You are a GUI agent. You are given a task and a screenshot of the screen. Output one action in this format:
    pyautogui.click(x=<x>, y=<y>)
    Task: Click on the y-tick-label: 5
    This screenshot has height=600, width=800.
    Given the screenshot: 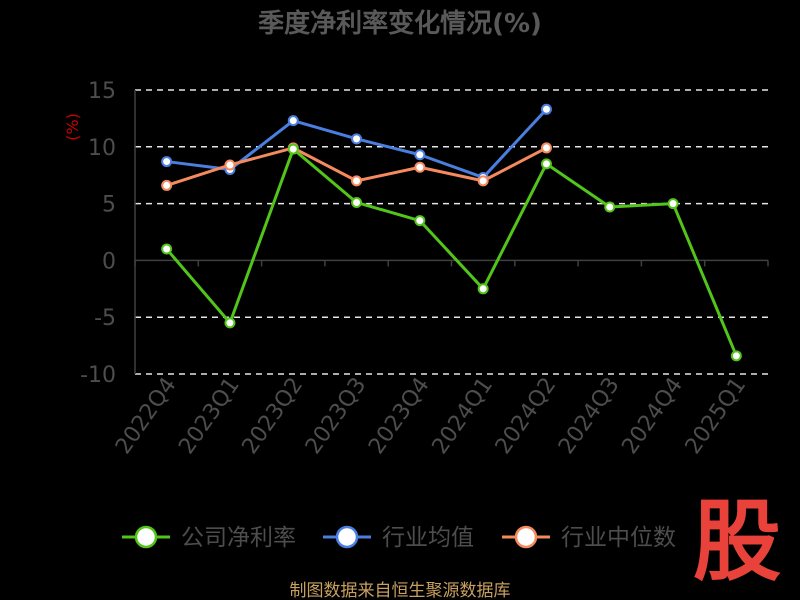 What is the action you would take?
    pyautogui.click(x=109, y=205)
    